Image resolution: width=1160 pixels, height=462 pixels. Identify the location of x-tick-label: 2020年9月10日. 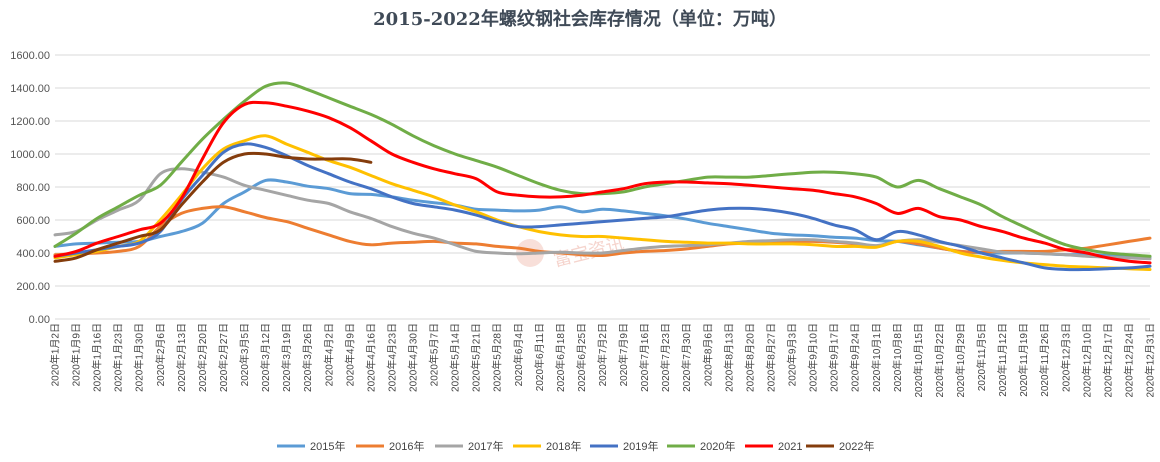
(813, 357).